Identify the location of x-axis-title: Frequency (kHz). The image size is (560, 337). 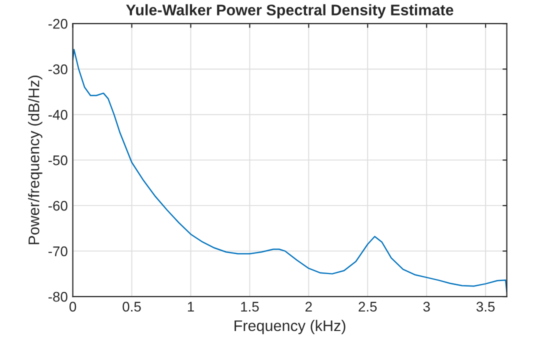
(290, 327).